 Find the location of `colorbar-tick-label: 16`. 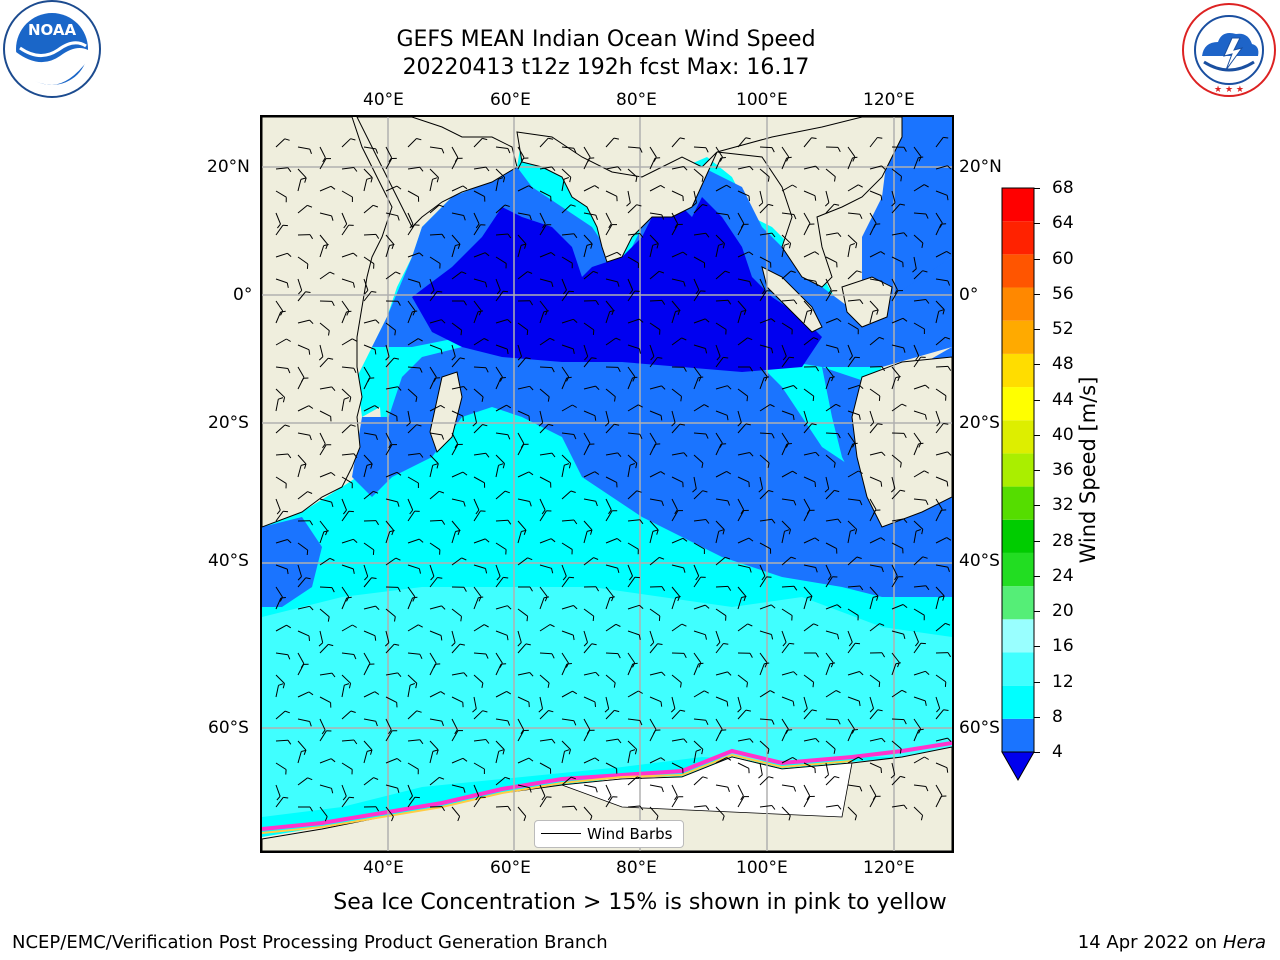

colorbar-tick-label: 16 is located at coordinates (1063, 646).